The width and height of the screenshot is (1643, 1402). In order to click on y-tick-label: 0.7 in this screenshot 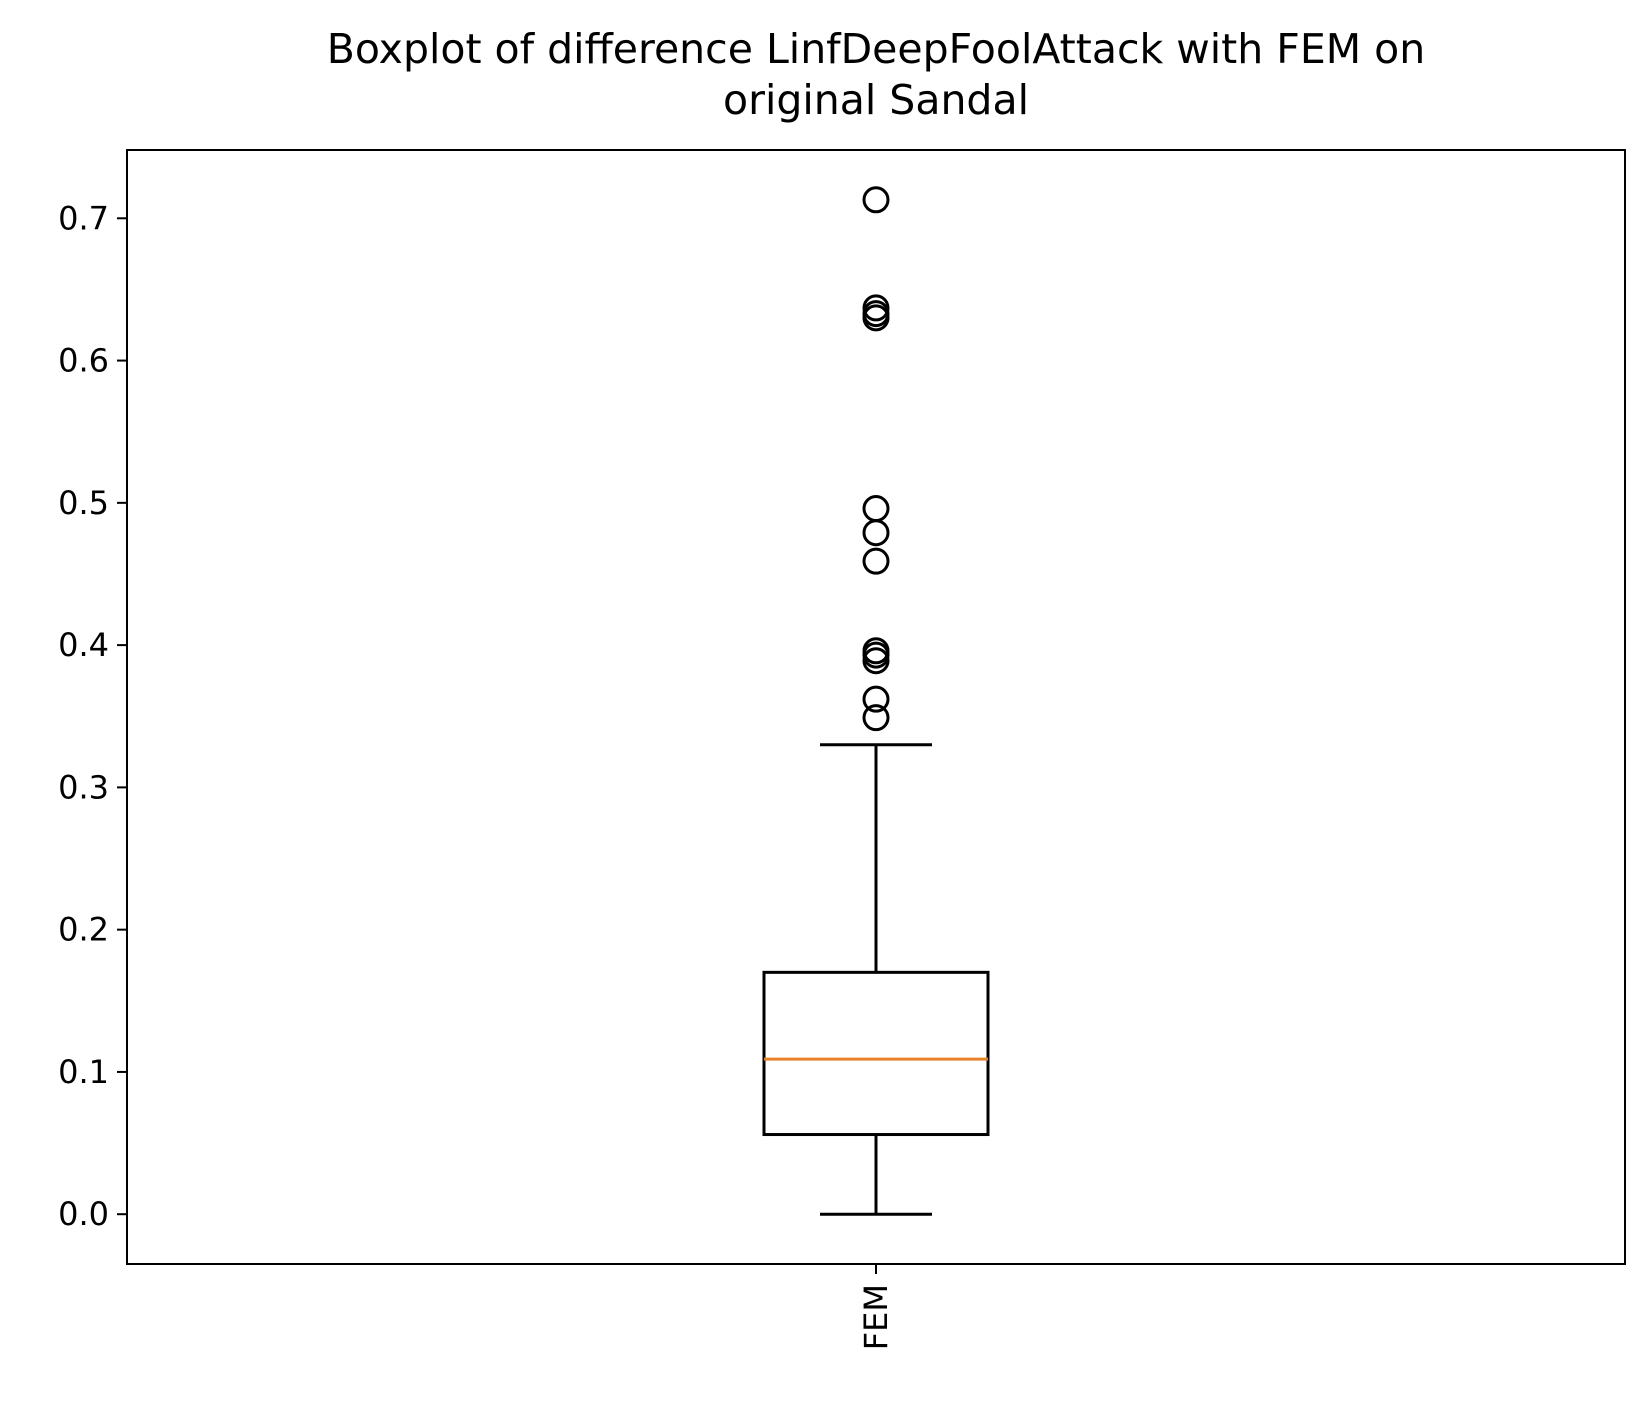, I will do `click(83, 218)`.